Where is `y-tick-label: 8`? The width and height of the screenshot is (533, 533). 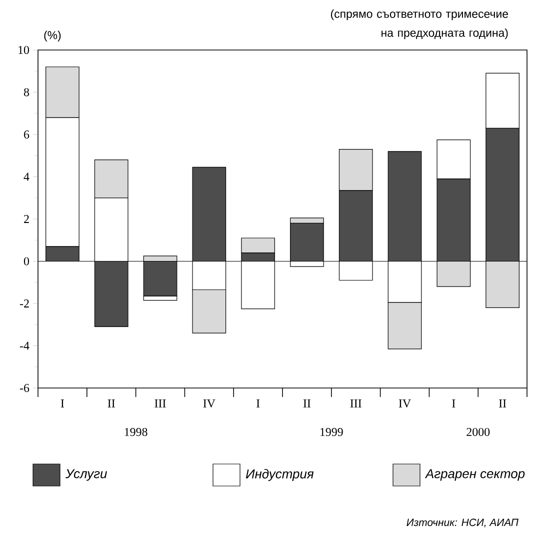 y-tick-label: 8 is located at coordinates (27, 92).